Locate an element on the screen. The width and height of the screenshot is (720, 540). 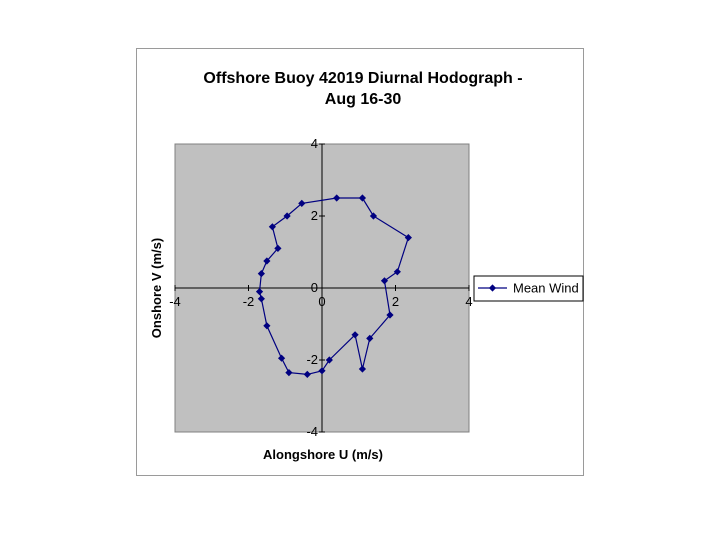
chart-title-line-1: Offshore Buoy 42019 Diurnal Hodograph - is located at coordinates (362, 78).